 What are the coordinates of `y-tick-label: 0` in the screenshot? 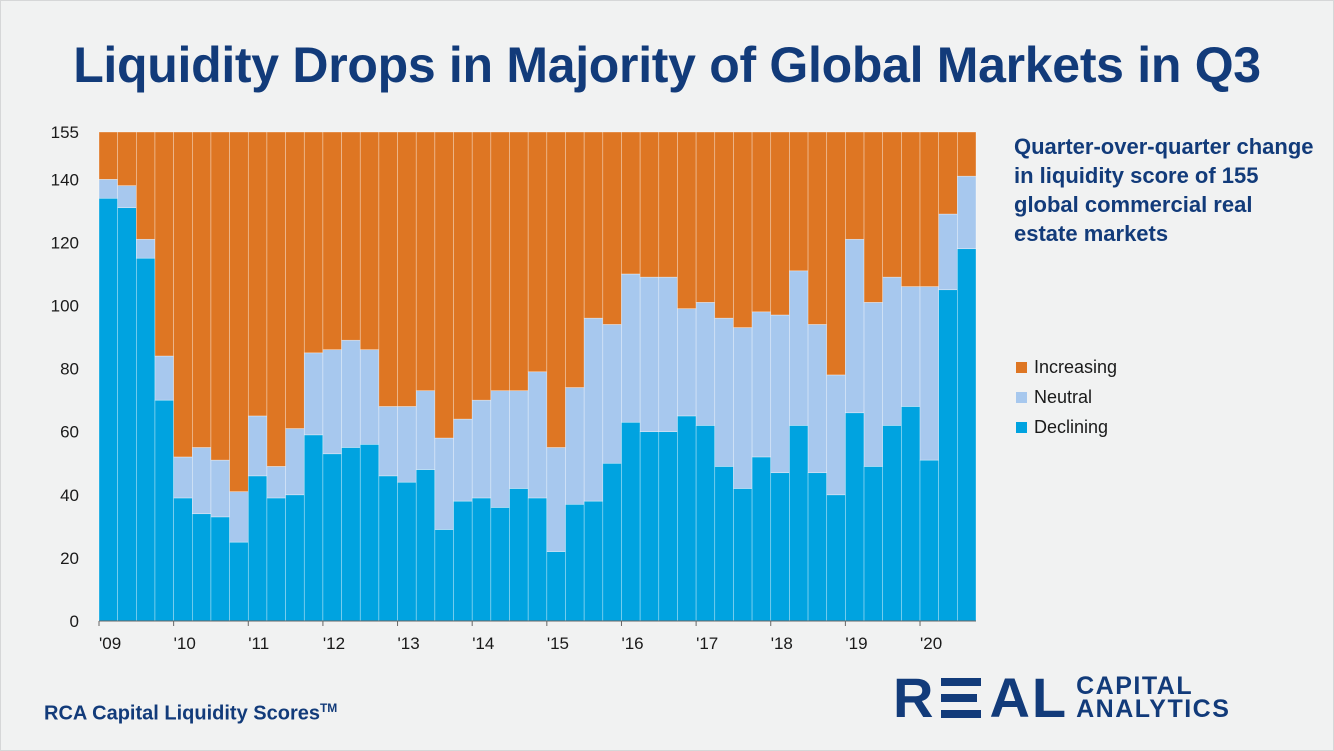 It's located at (74, 621).